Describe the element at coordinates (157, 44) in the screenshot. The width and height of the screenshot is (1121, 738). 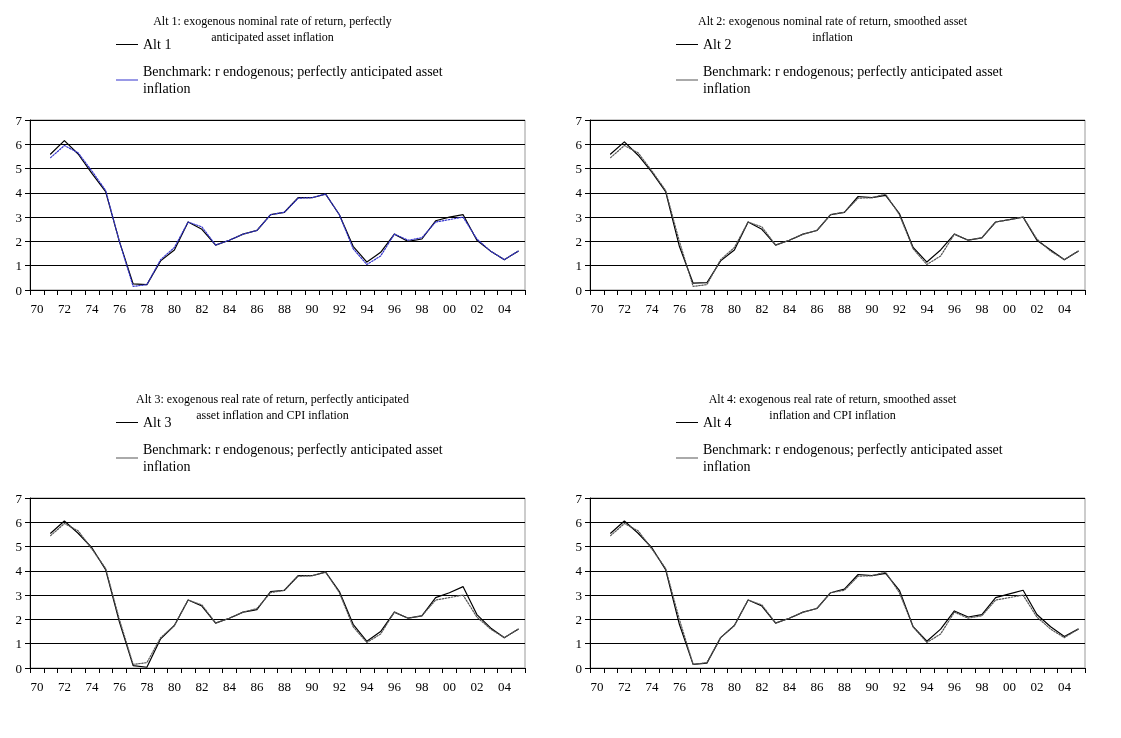
I see `legend-label: Alt 1` at that location.